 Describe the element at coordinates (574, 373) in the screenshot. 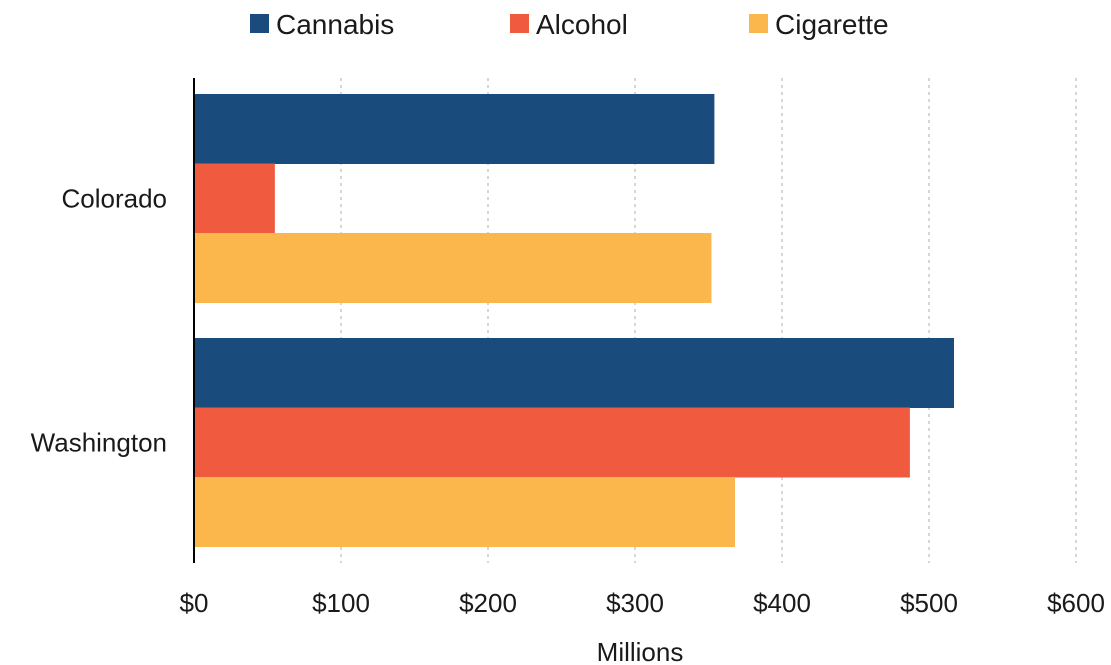

I see `bar-washington-cannabis` at that location.